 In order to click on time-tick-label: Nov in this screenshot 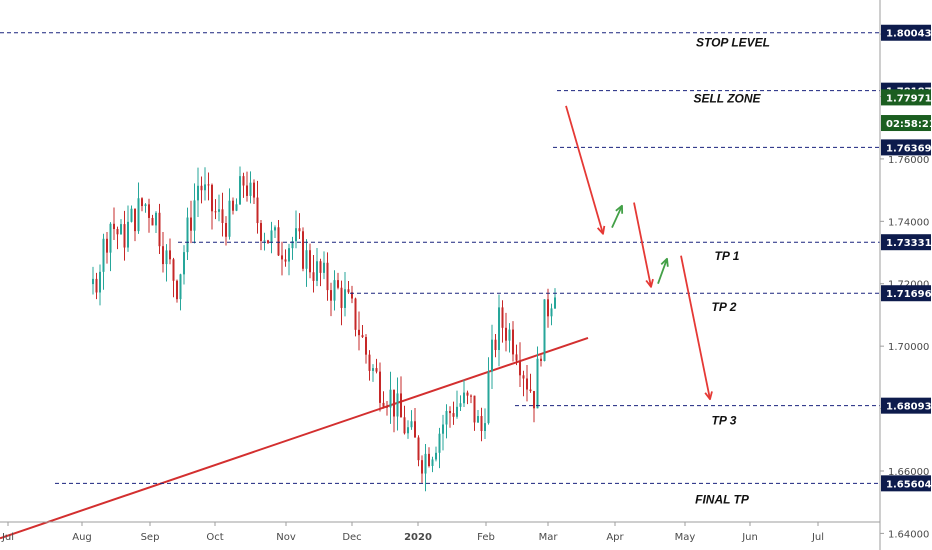, I will do `click(286, 537)`.